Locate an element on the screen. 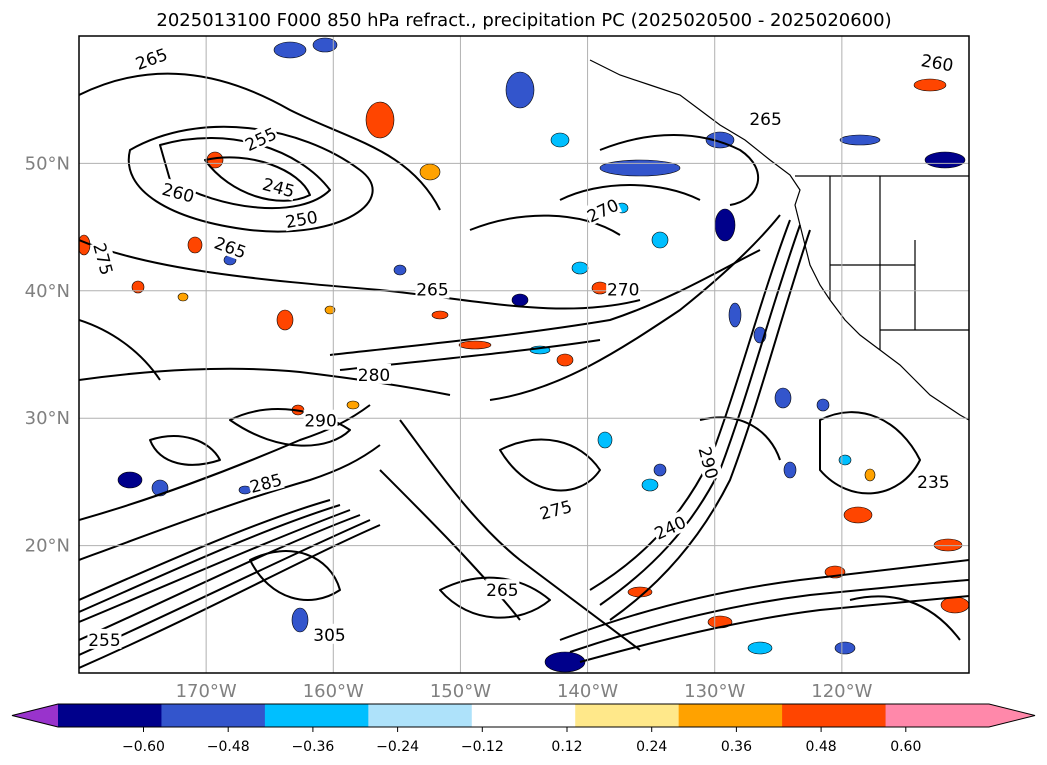 The image size is (1047, 765). contour-label-group: 265 is located at coordinates (765, 118).